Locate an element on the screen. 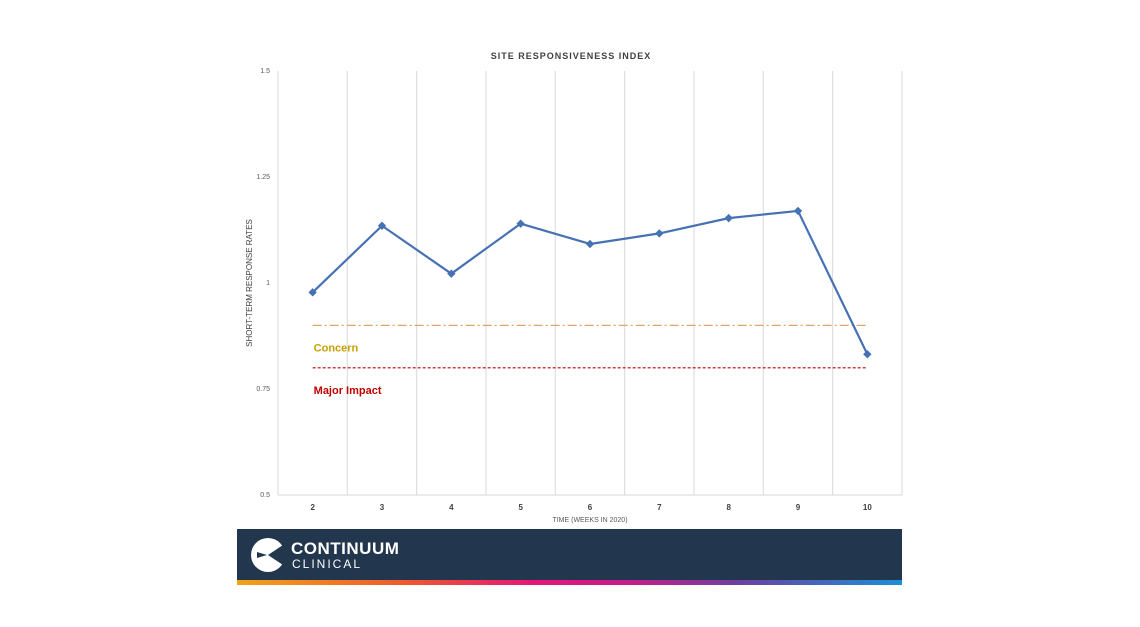 This screenshot has width=1140, height=627. y-tick-label: 0.5 is located at coordinates (265, 495).